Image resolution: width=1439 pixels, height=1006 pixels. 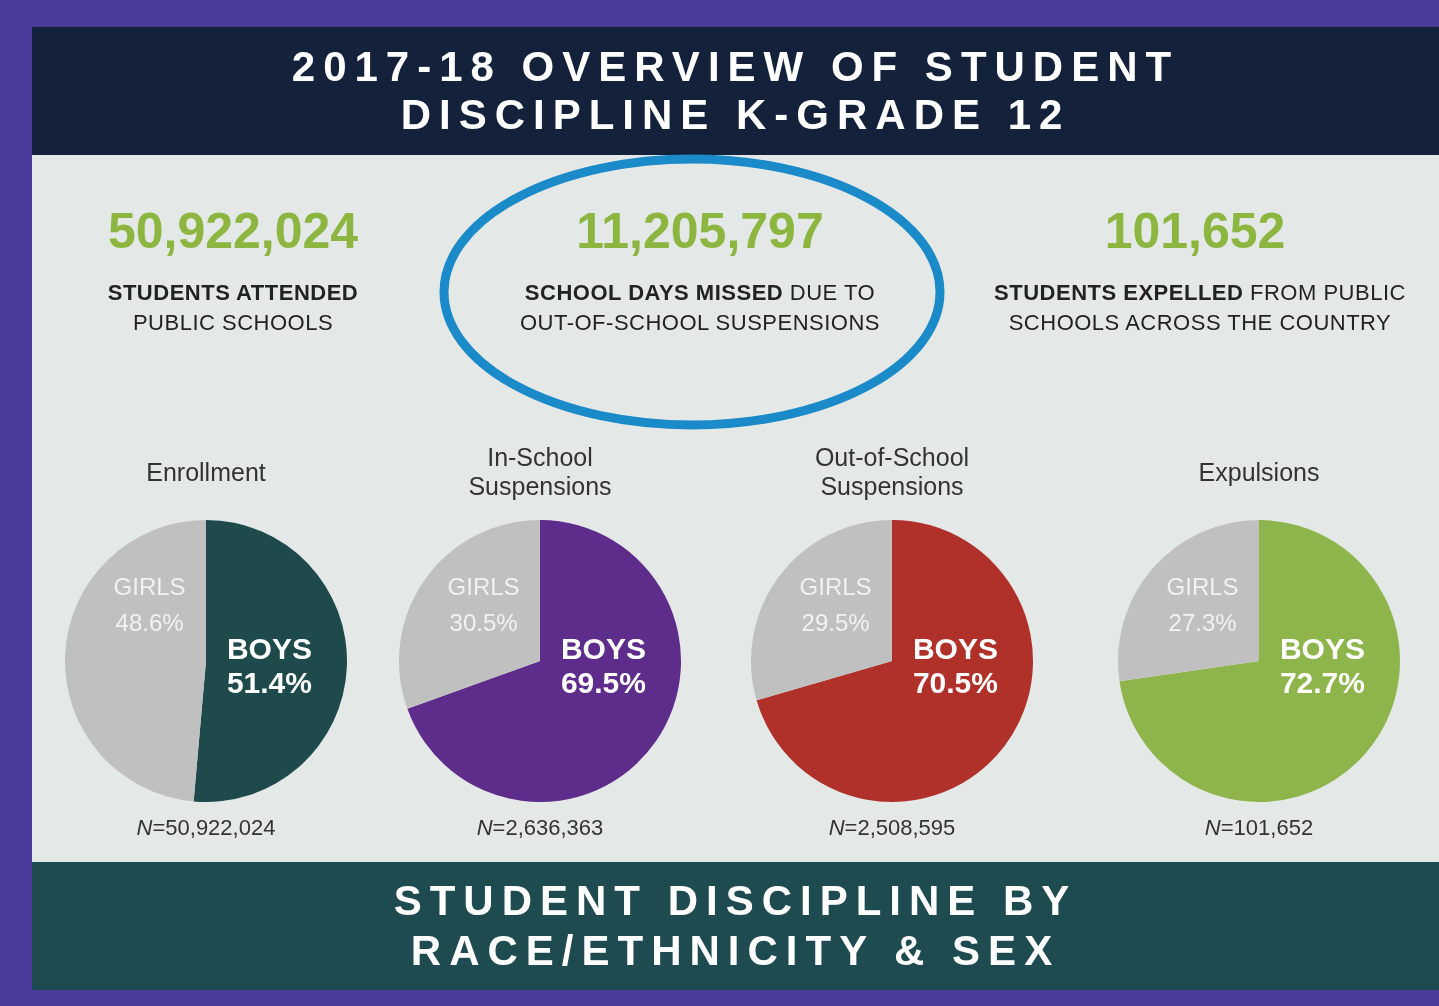 What do you see at coordinates (206, 828) in the screenshot?
I see `text: N=50,922,024` at bounding box center [206, 828].